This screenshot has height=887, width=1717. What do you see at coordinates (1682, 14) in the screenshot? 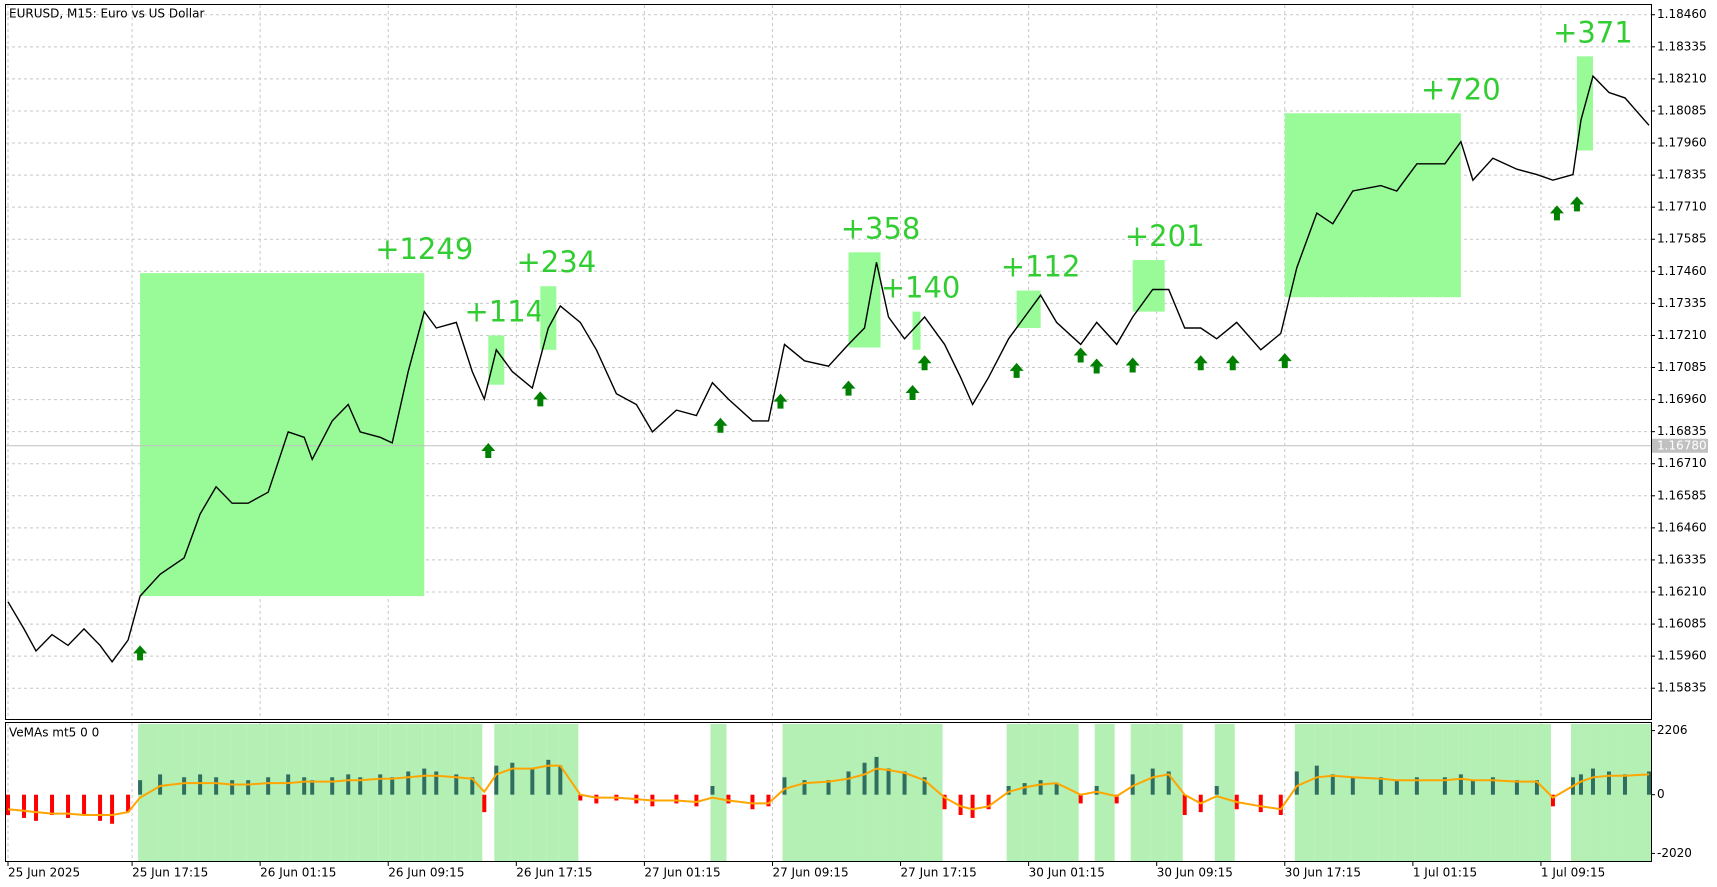
I see `y-tick-label: 1.18460` at bounding box center [1682, 14].